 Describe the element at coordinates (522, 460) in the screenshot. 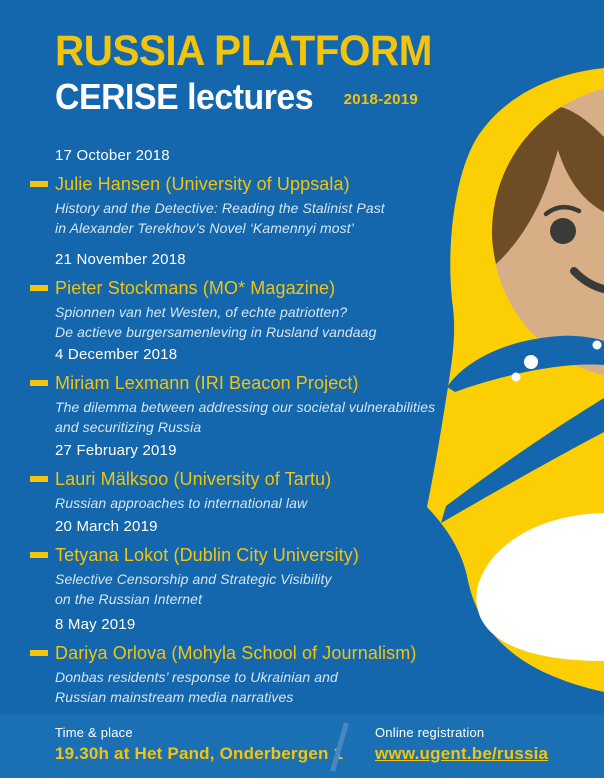

I see `doll-scarf-edge` at that location.